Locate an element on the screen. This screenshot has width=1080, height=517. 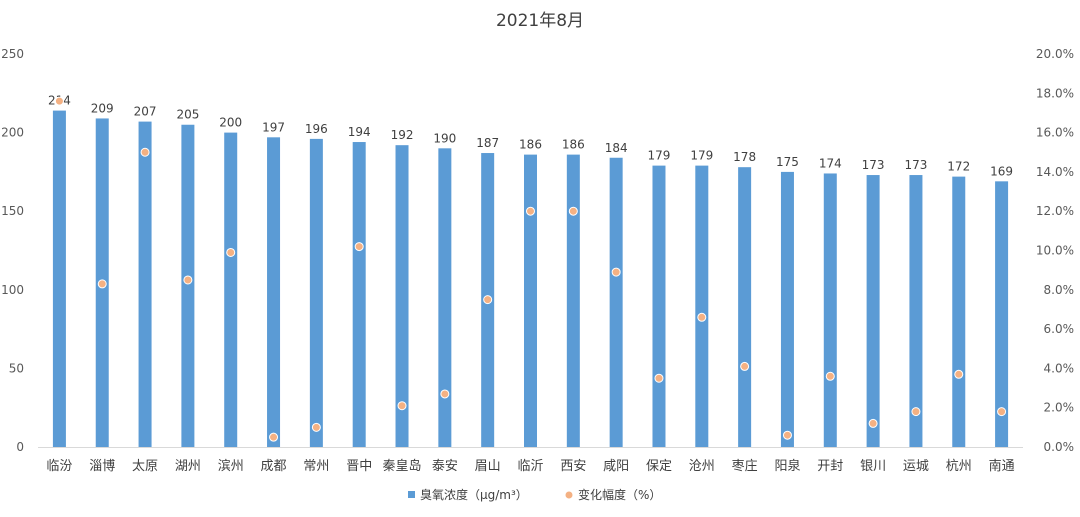
category-label: 湖州 is located at coordinates (188, 466).